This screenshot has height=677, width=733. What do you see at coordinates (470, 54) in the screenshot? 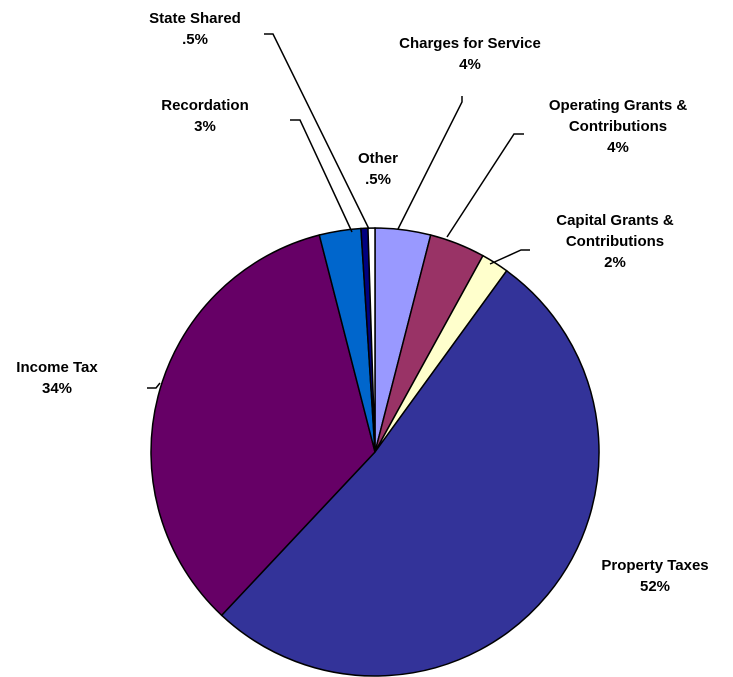
I see `slice-label: Charges for Service 4%` at bounding box center [470, 54].